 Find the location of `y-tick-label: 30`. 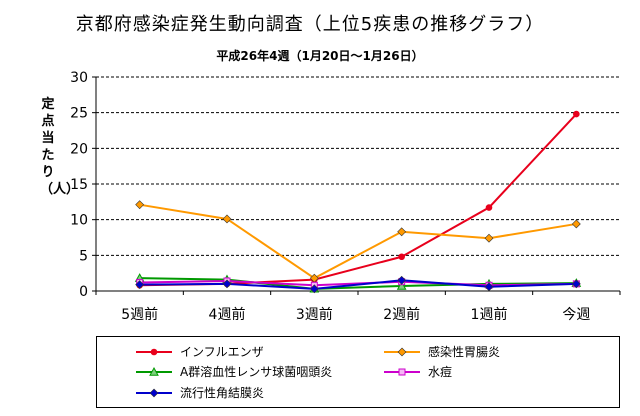

y-tick-label: 30 is located at coordinates (79, 78).